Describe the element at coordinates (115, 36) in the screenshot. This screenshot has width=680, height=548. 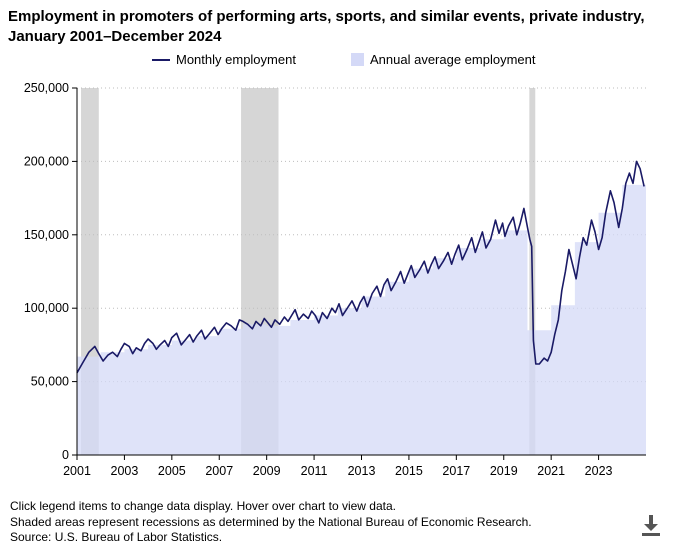
I see `chart-title-line-2: January 2001–December 2024` at that location.